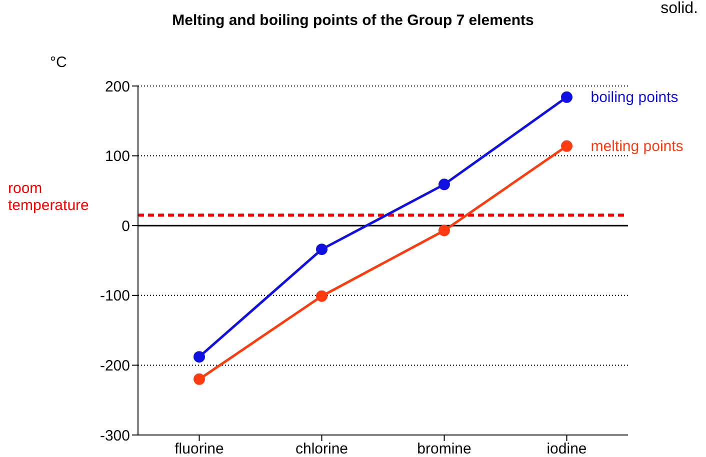 This screenshot has width=706, height=457. Describe the element at coordinates (115, 435) in the screenshot. I see `y-tick-label: -300` at that location.